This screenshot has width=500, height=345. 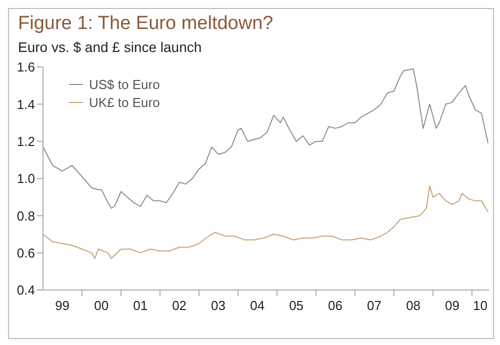 I want to click on x-tick-label: 09, so click(x=452, y=305).